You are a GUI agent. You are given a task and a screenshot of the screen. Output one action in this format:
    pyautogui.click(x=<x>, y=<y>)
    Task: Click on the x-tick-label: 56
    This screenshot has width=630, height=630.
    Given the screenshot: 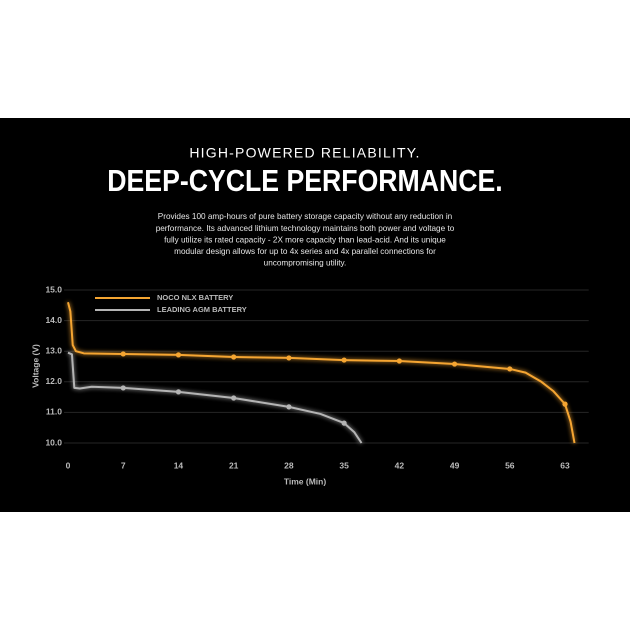 What is the action you would take?
    pyautogui.click(x=510, y=465)
    